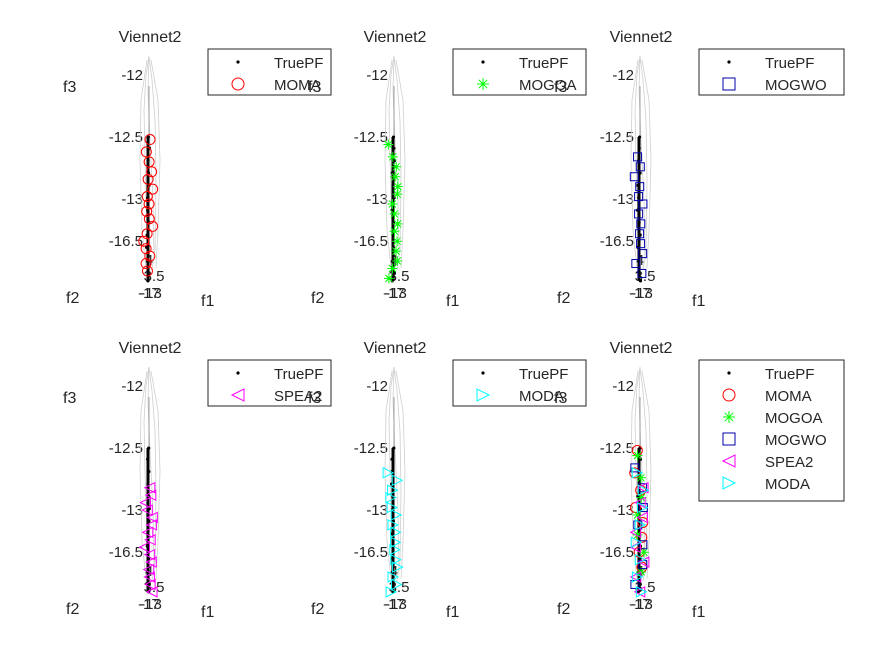 This screenshot has height=656, width=875. Describe the element at coordinates (527, 85) in the screenshot. I see `legend-entry: MOGOA` at that location.